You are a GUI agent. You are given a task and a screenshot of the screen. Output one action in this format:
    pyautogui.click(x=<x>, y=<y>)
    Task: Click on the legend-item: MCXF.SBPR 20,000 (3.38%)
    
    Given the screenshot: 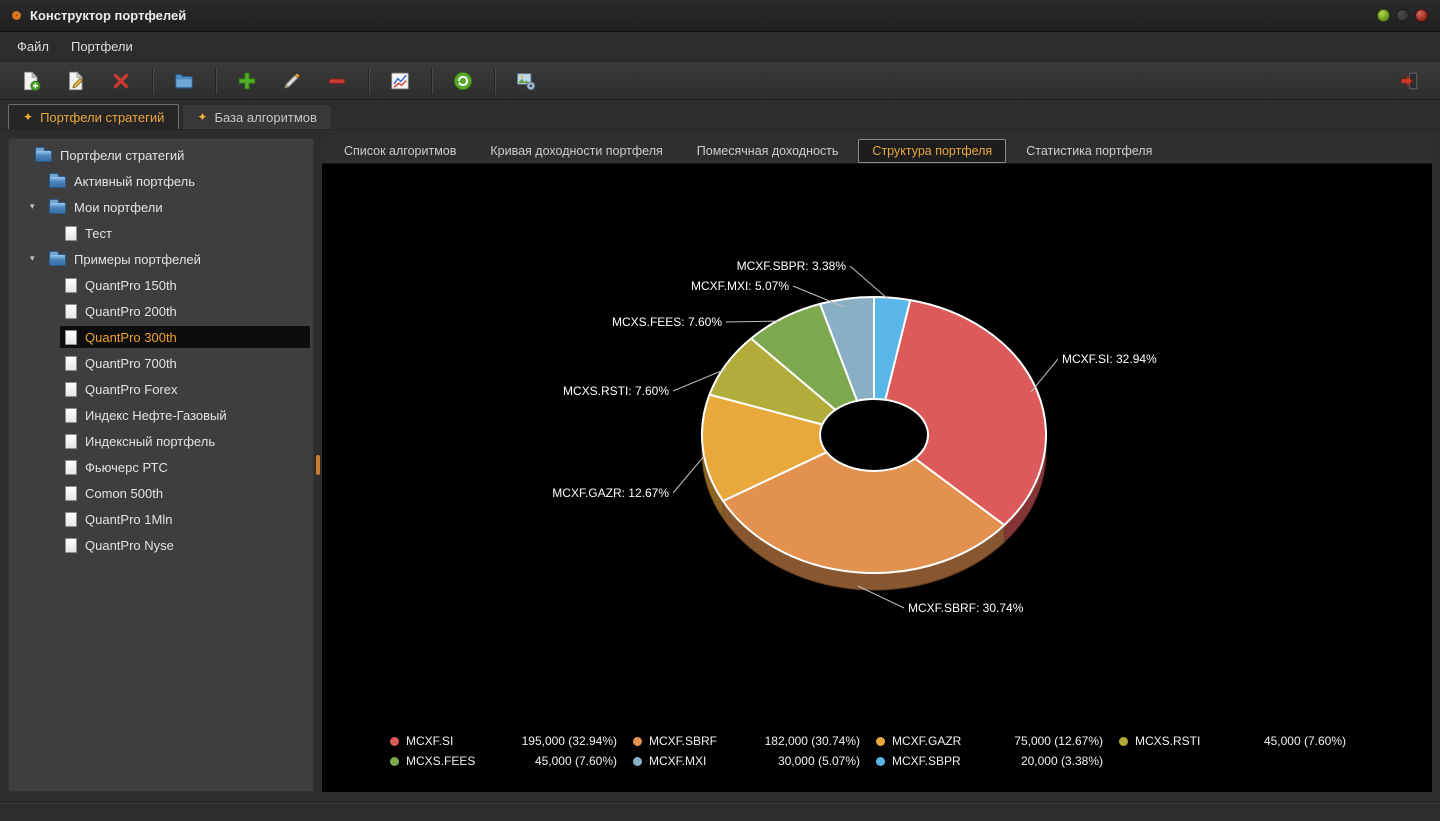 What is the action you would take?
    pyautogui.click(x=997, y=761)
    